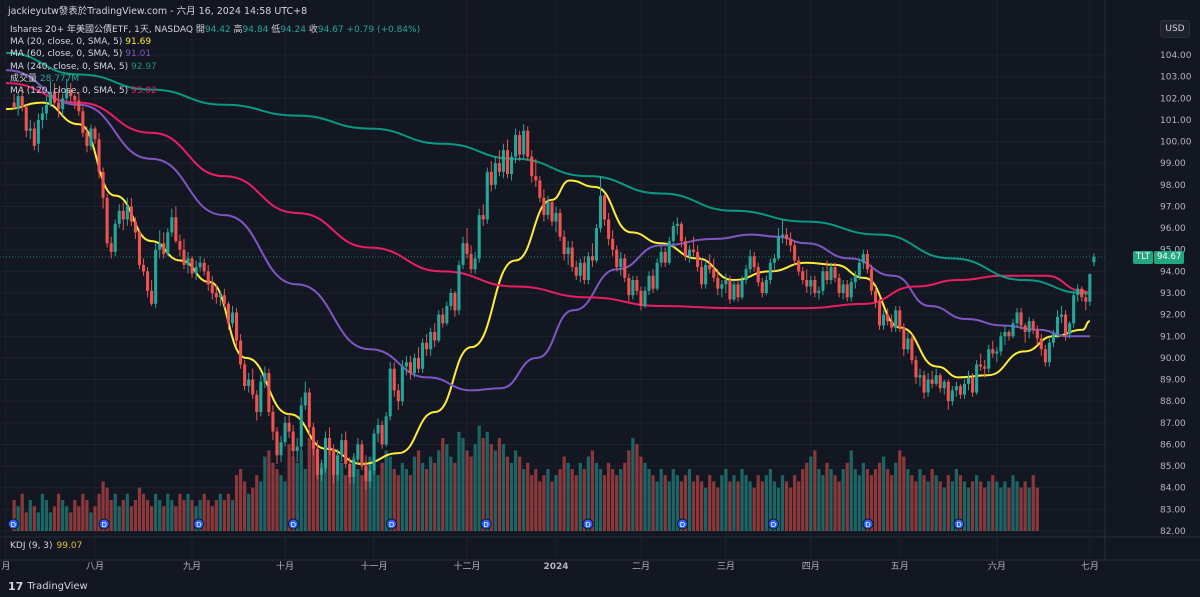  What do you see at coordinates (48, 586) in the screenshot?
I see `tradingview-branding: 17 TradingView` at bounding box center [48, 586].